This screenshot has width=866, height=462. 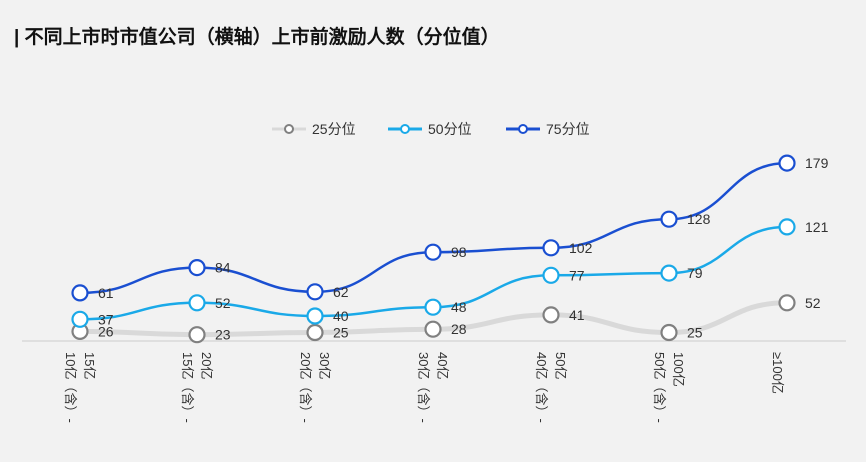 What do you see at coordinates (551, 275) in the screenshot?
I see `point-50分位-4` at bounding box center [551, 275].